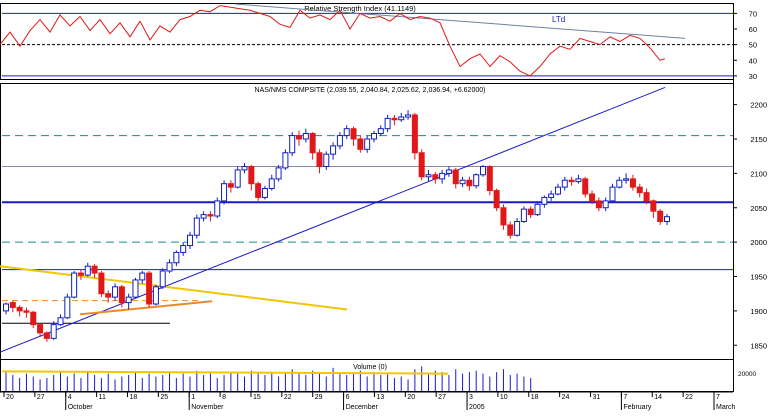 The width and height of the screenshot is (770, 417). I want to click on date-label: 3, so click(471, 397).